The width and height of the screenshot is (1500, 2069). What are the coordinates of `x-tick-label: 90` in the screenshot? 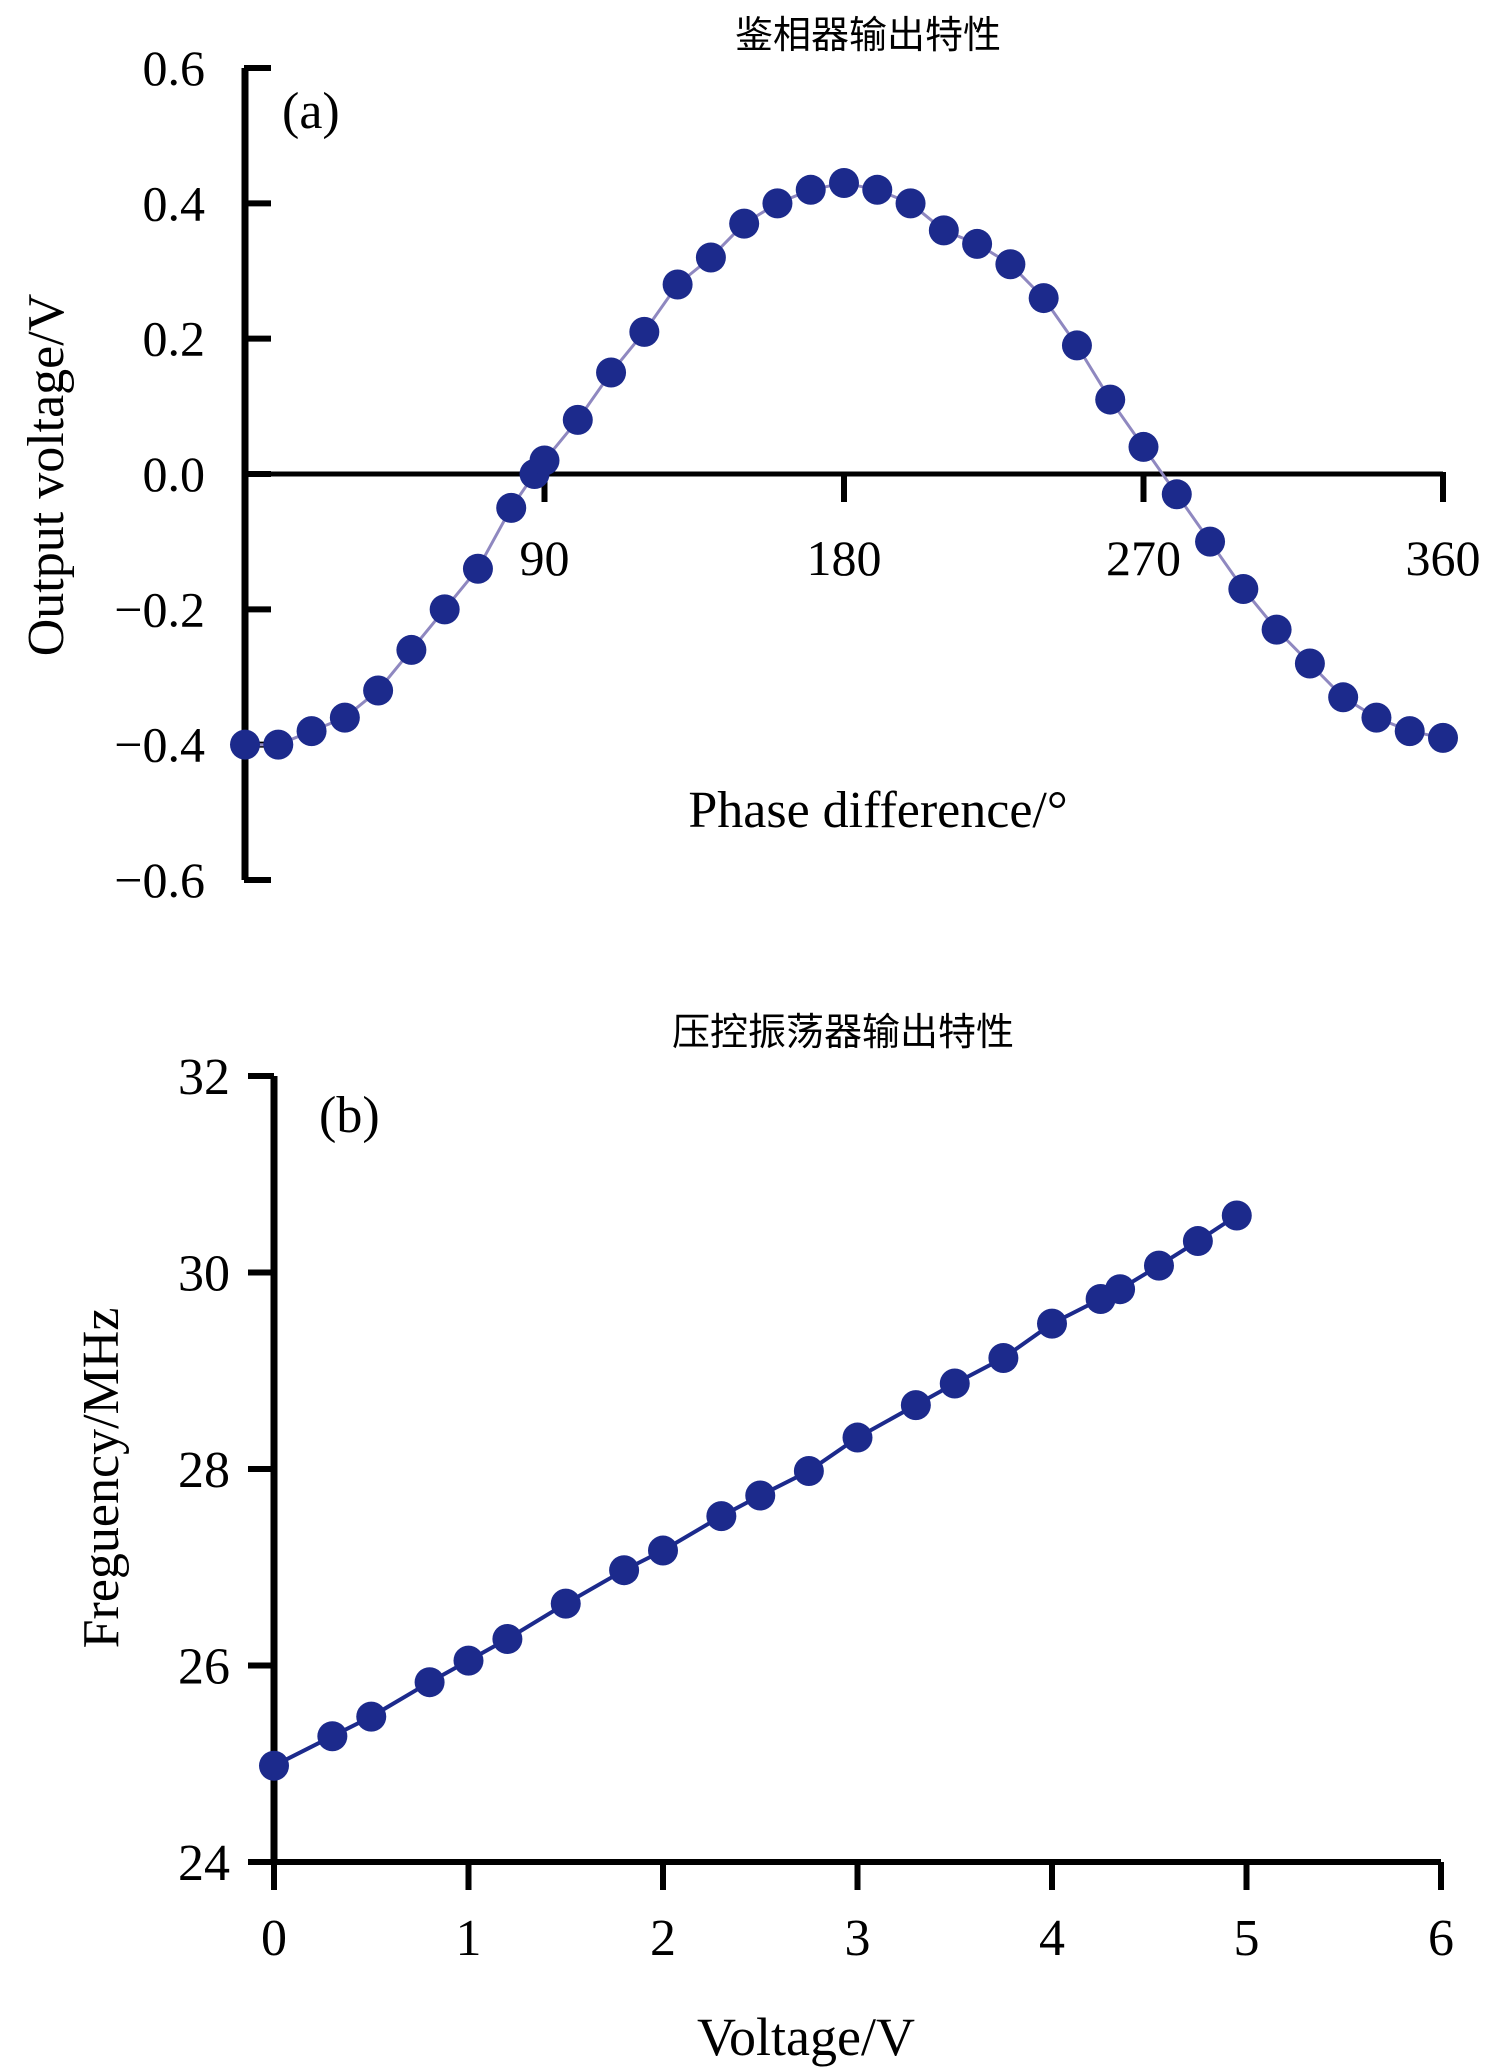 It's located at (545, 558).